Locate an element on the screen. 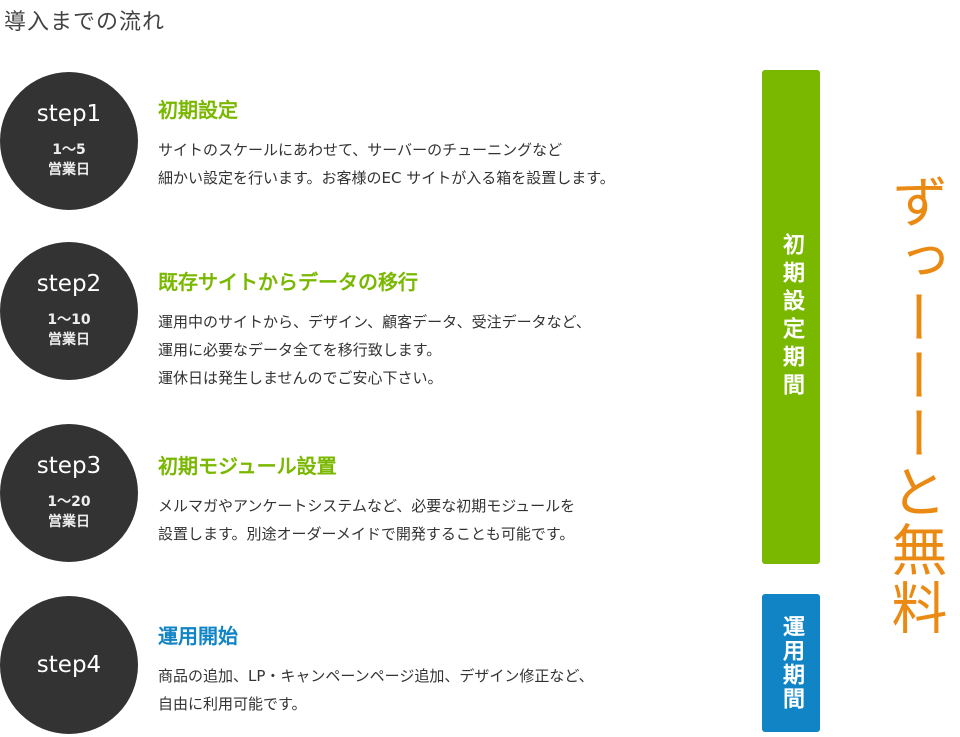 Image resolution: width=960 pixels, height=737 pixels. step-4-heading: 運用開始 is located at coordinates (198, 636).